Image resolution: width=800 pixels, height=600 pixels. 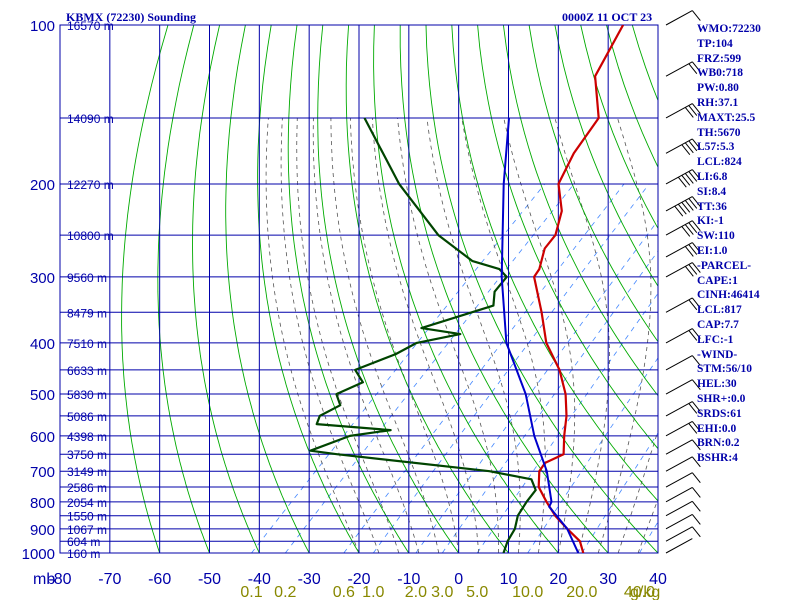 I want to click on mixing-ratio-label: 5.0, so click(x=477, y=592).